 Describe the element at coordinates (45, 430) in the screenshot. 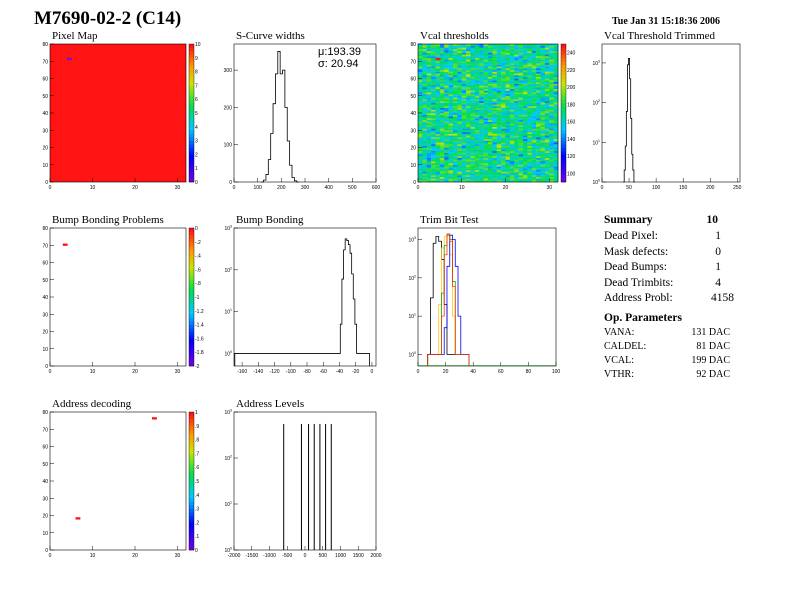

I see `y-tick-label: 70` at that location.